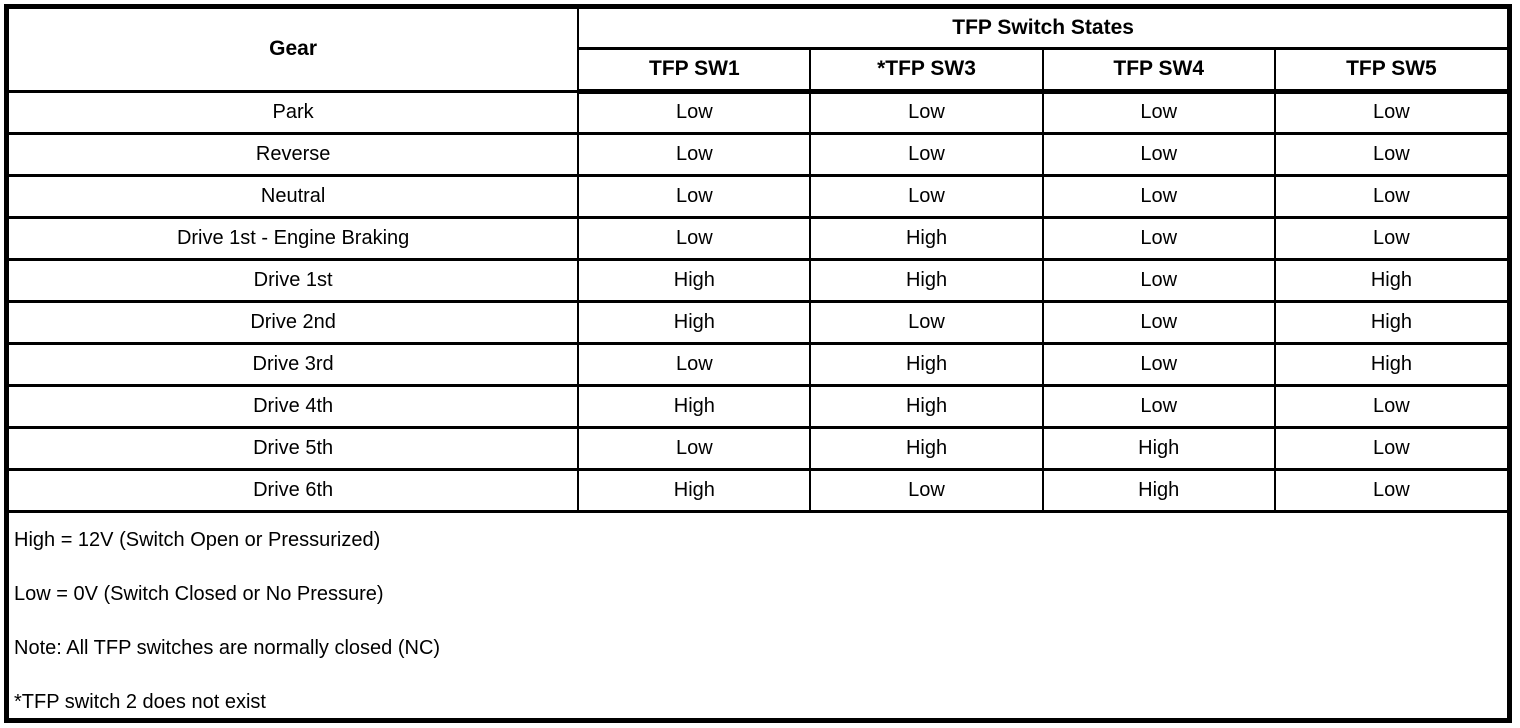  Describe the element at coordinates (294, 154) in the screenshot. I see `gear-cell: Reverse` at that location.